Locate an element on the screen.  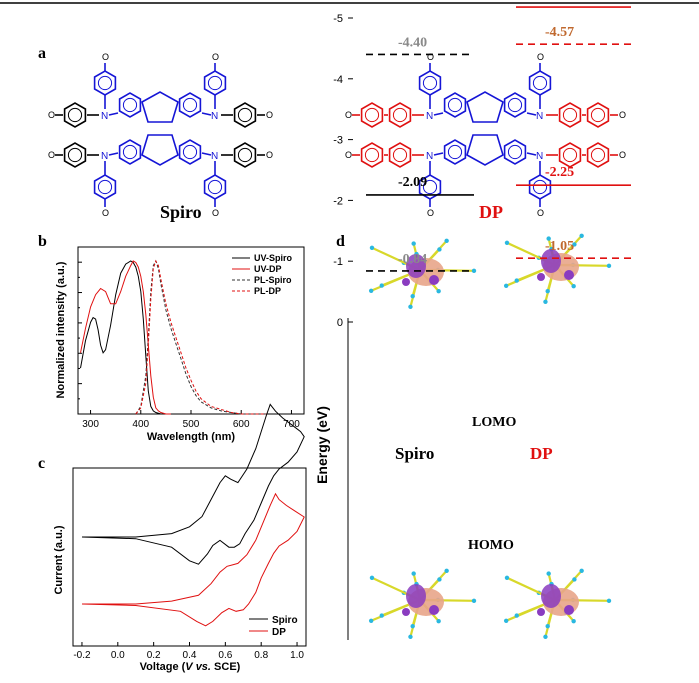
energy-level-value: -4.40 is located at coordinates (412, 42).